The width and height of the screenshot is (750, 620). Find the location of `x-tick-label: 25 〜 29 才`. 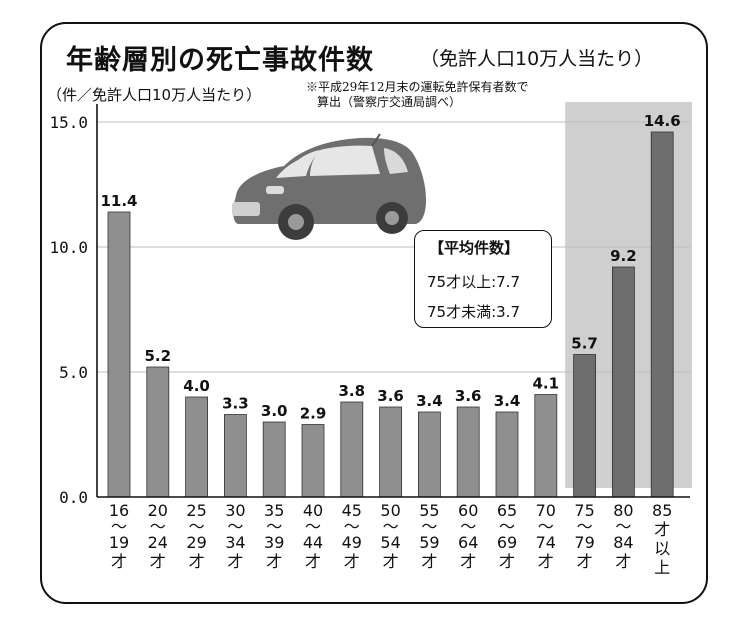

x-tick-label: 25 〜 29 才 is located at coordinates (196, 536).